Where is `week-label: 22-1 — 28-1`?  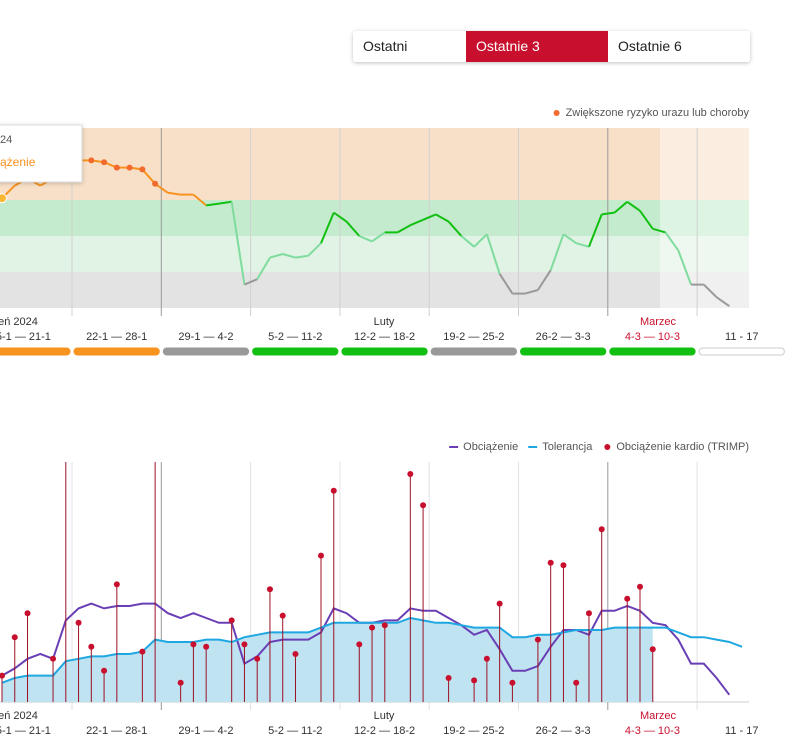 week-label: 22-1 — 28-1 is located at coordinates (116, 337).